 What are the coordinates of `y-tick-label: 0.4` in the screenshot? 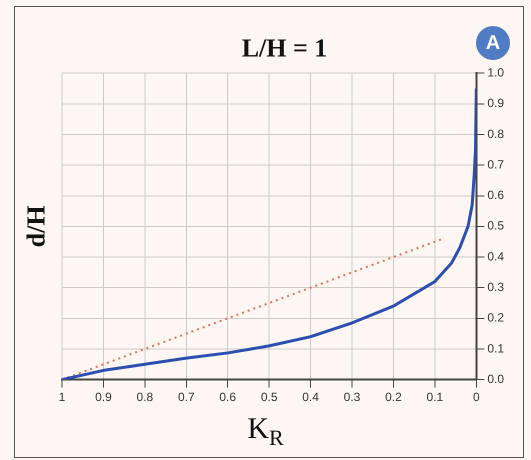 It's located at (495, 256).